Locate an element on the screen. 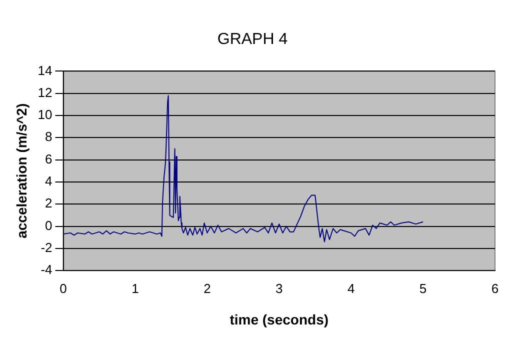 Image resolution: width=515 pixels, height=343 pixels. x-tick-label: 6 is located at coordinates (495, 288).